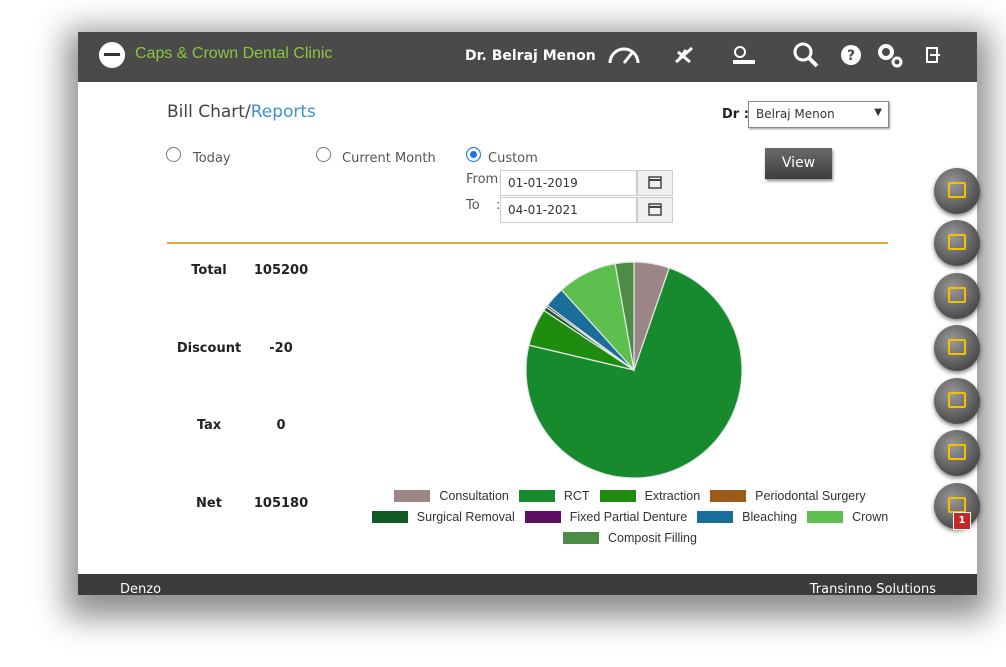 Image resolution: width=1006 pixels, height=667 pixels. I want to click on legend-label: Crown, so click(870, 516).